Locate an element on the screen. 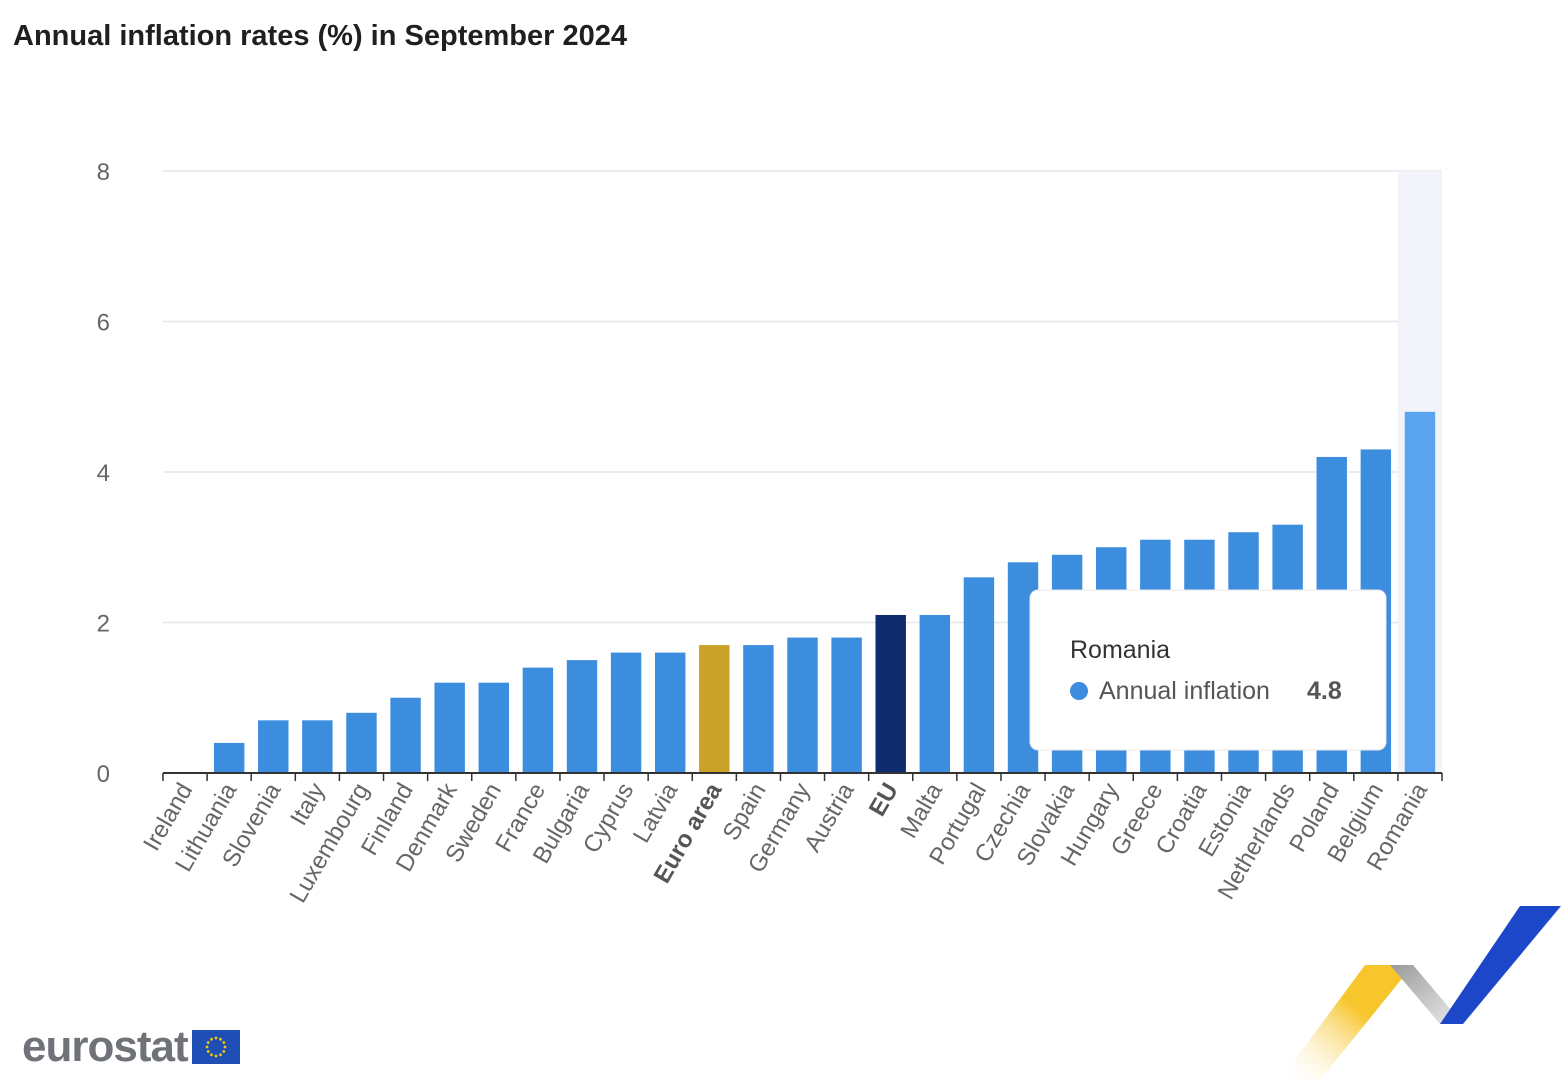 This screenshot has width=1561, height=1080. x-tick-label: Italy is located at coordinates (307, 805).